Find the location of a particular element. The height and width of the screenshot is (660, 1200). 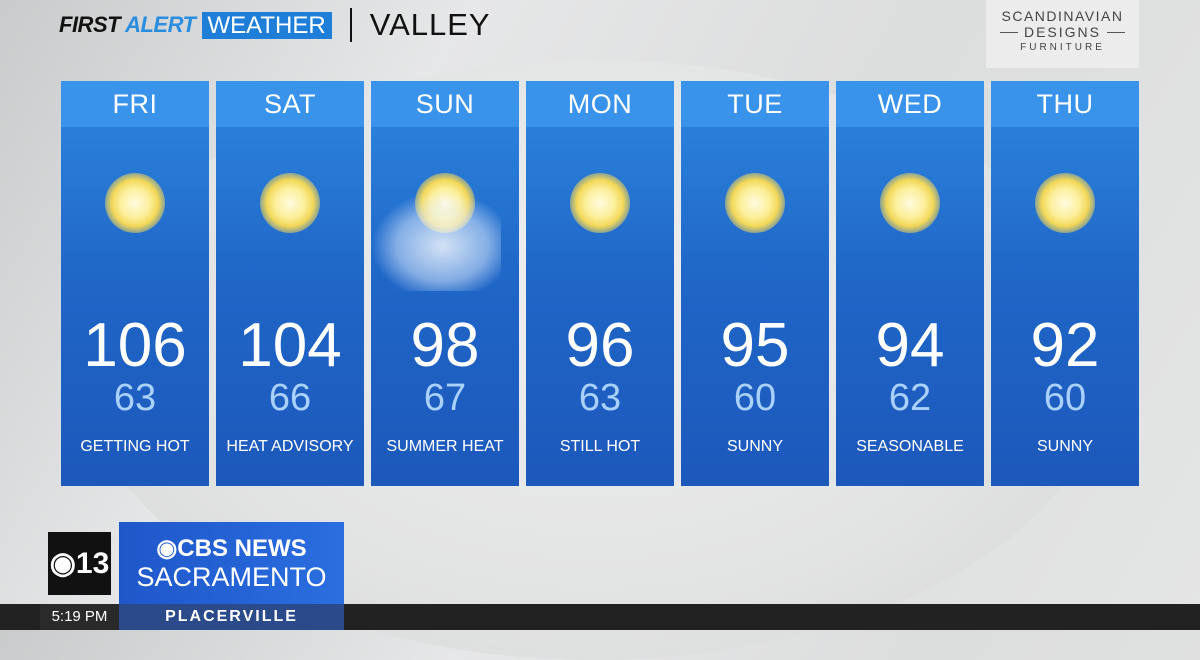

low-temp: 62 is located at coordinates (910, 398).